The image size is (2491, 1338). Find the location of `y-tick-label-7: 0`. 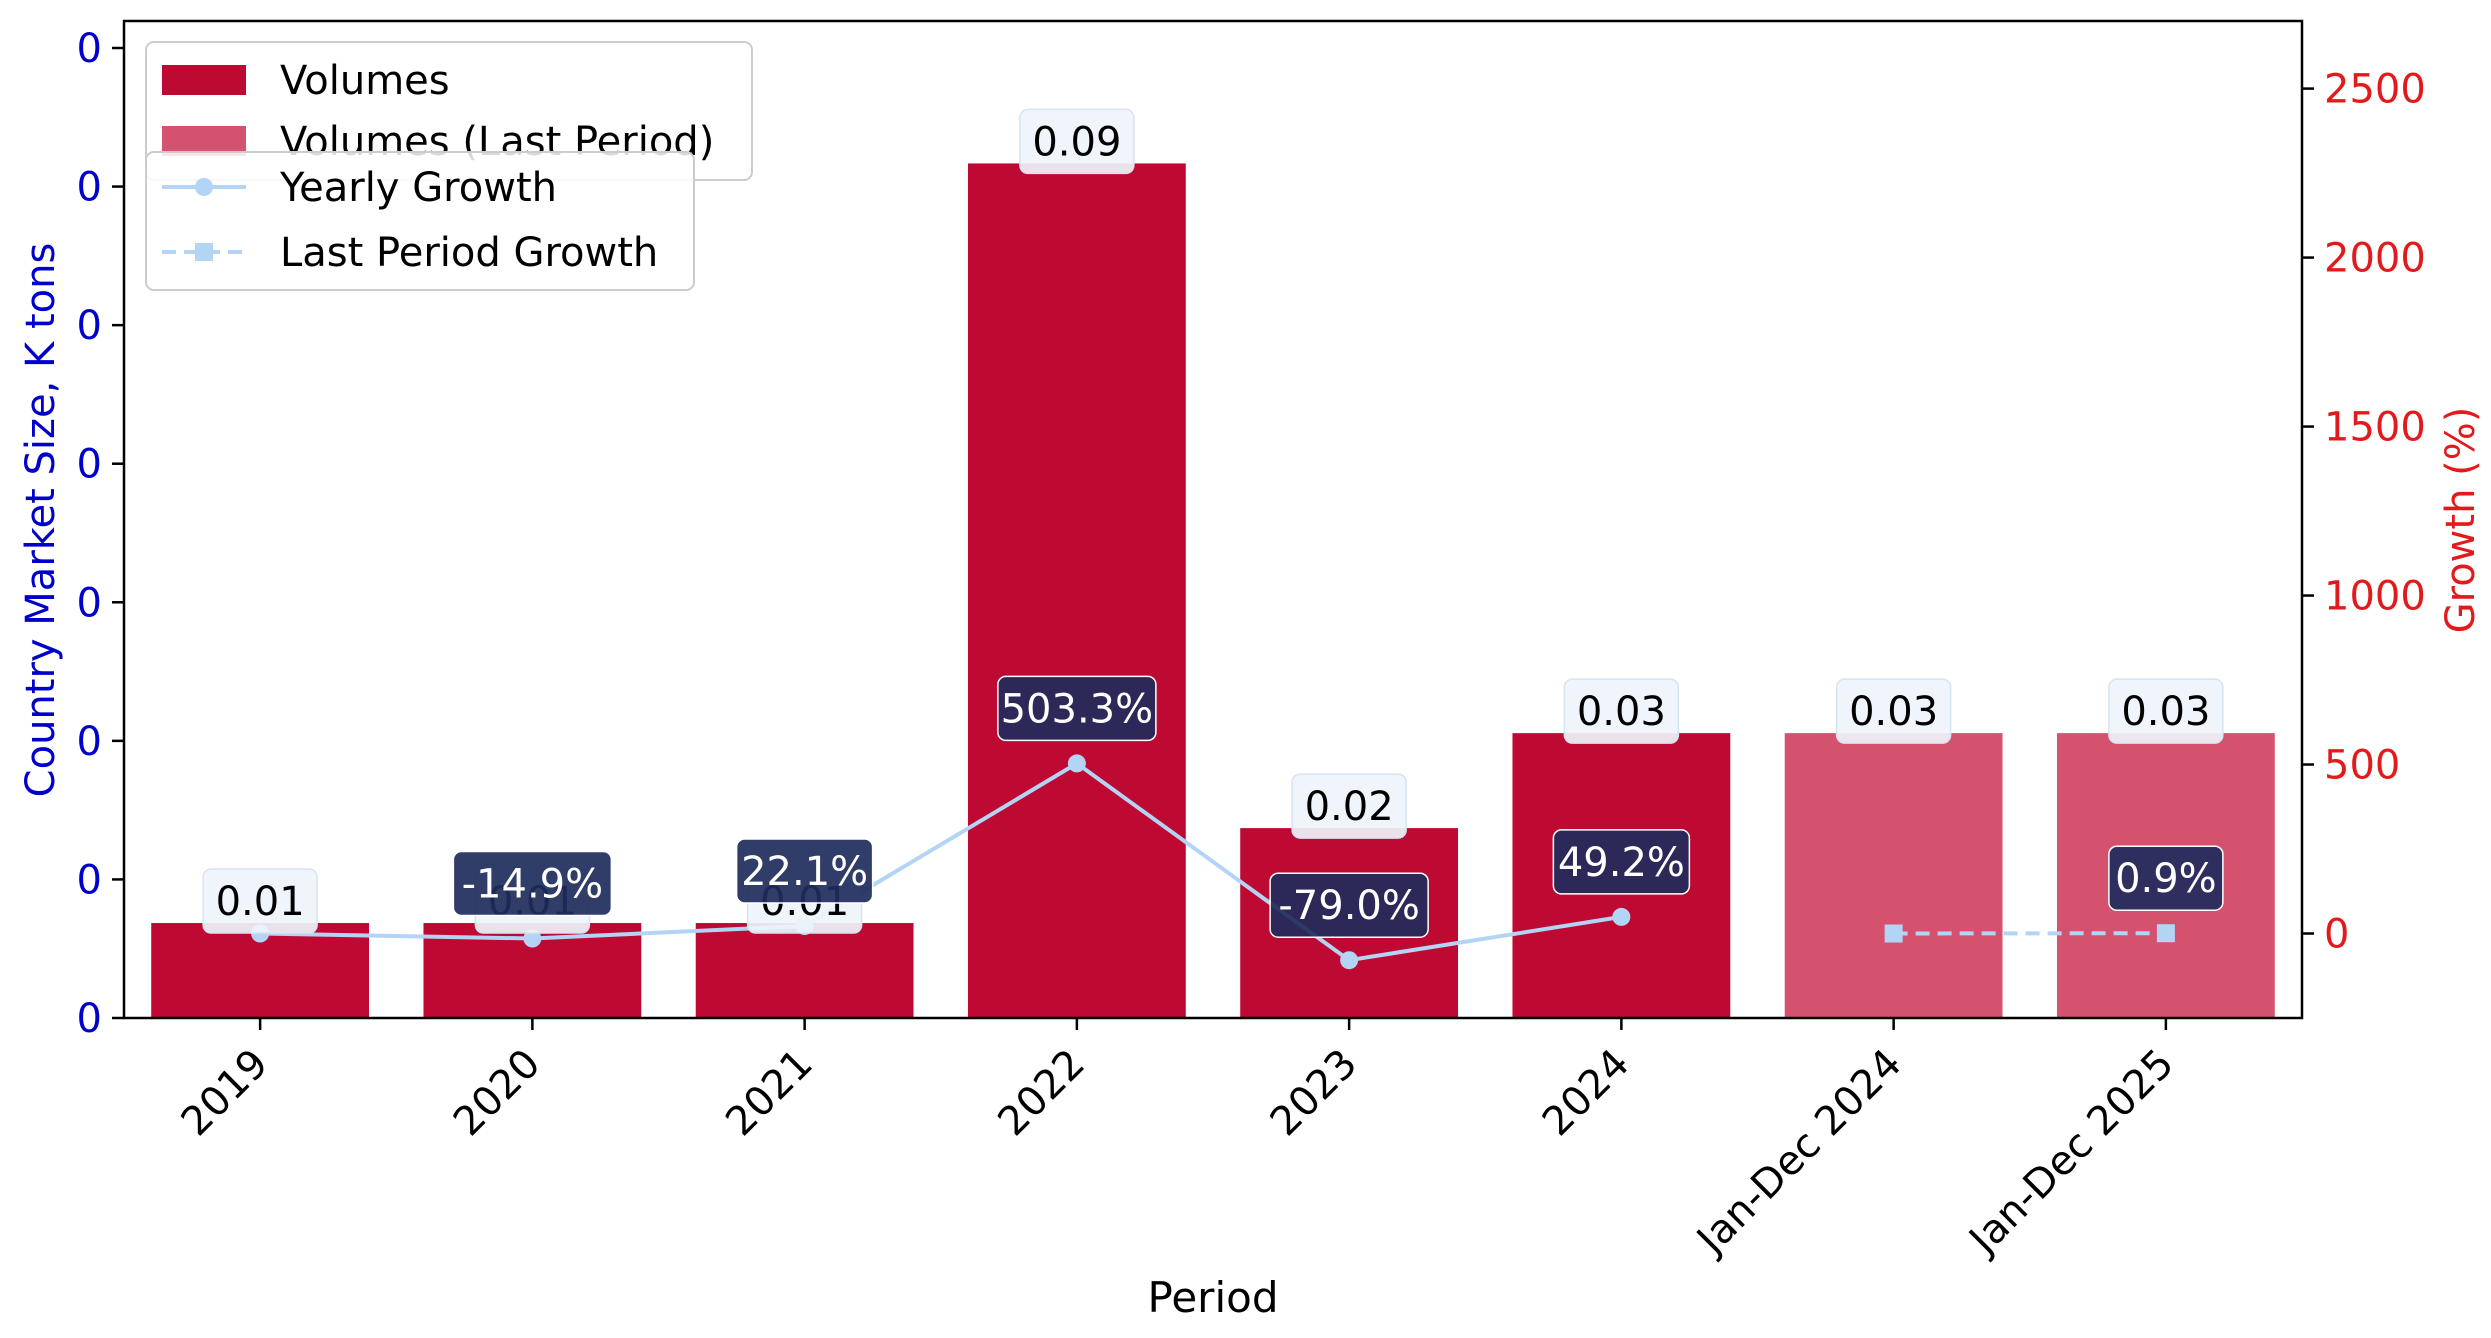

y-tick-label-7: 0 is located at coordinates (89, 49).